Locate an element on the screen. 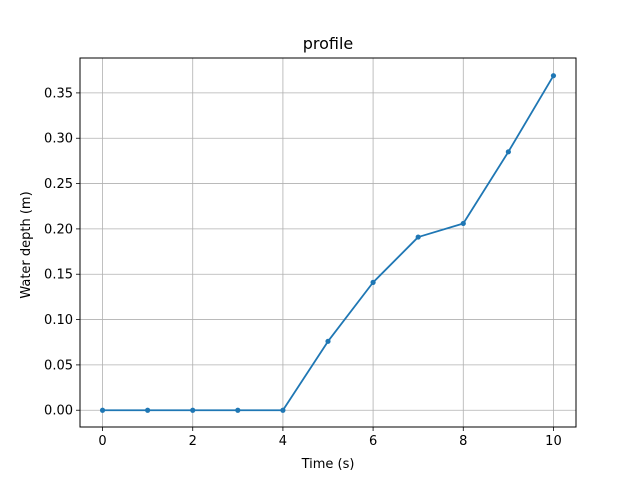 Image resolution: width=640 pixels, height=480 pixels. y-tick-label: 0.30 is located at coordinates (58, 139).